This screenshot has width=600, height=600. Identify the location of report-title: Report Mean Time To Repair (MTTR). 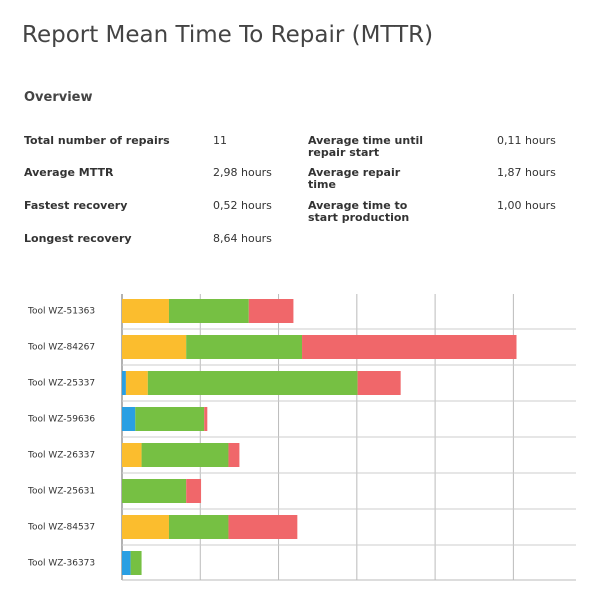
(228, 35).